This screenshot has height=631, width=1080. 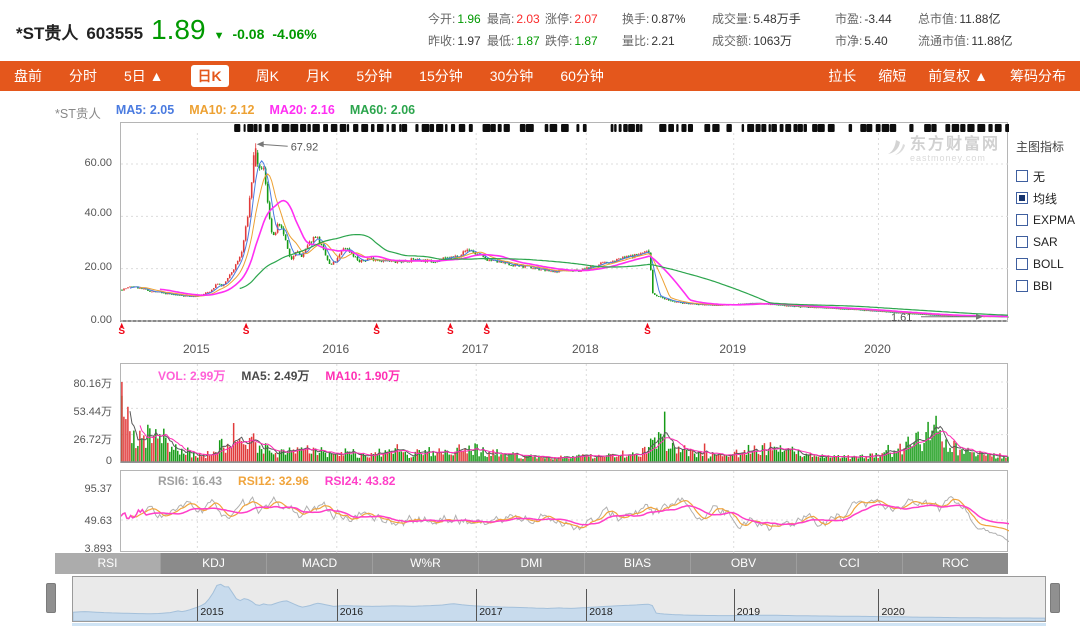 What do you see at coordinates (863, 41) in the screenshot?
I see `stat-cell: 市净: 5.40` at bounding box center [863, 41].